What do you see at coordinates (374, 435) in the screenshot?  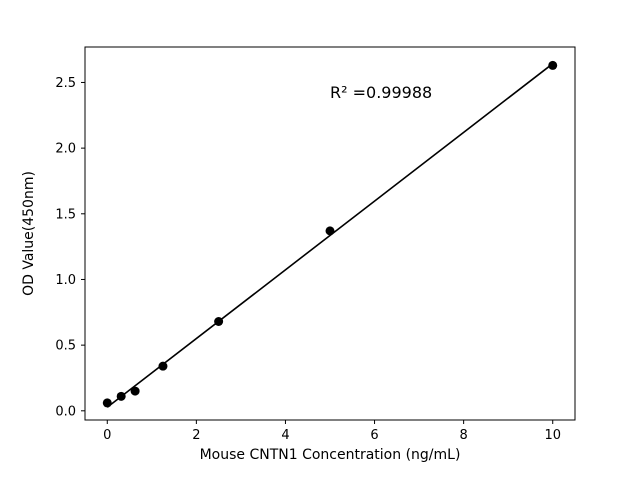 I see `x-tick-label: 6` at bounding box center [374, 435].